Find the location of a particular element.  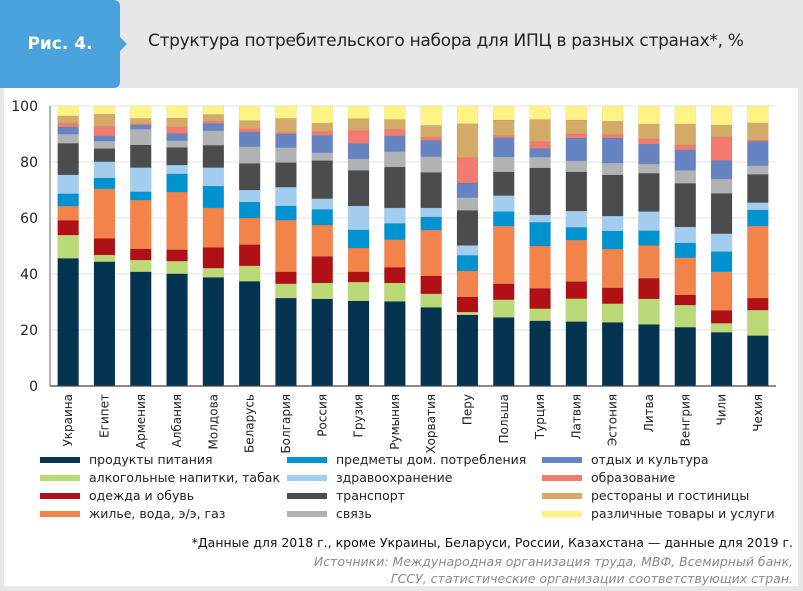

x-tick-label: Россия is located at coordinates (322, 415).